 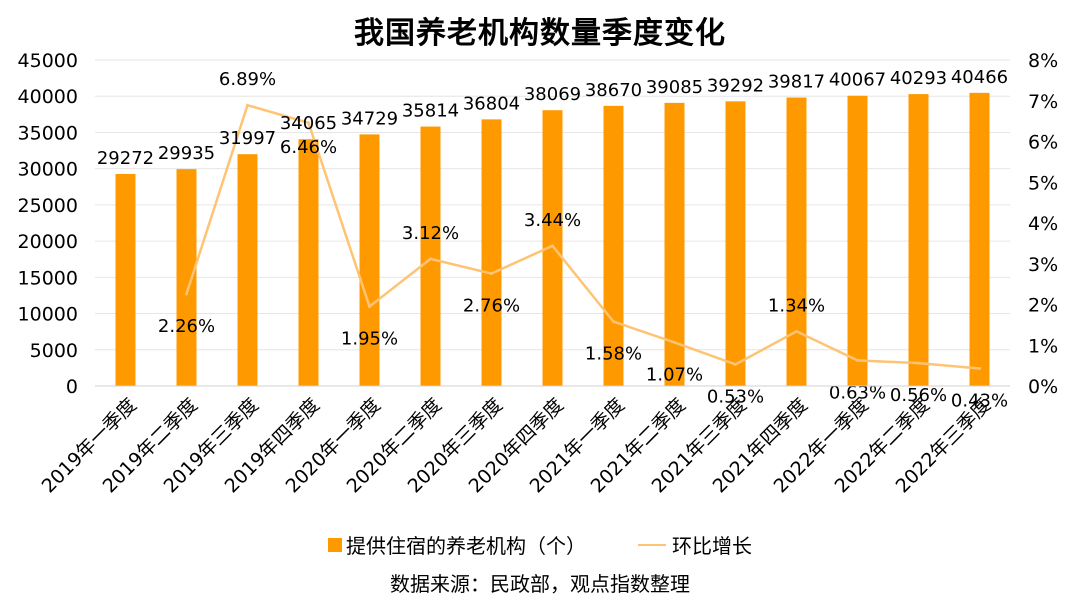 I want to click on growth-data-label: 2.26%, so click(x=186, y=326).